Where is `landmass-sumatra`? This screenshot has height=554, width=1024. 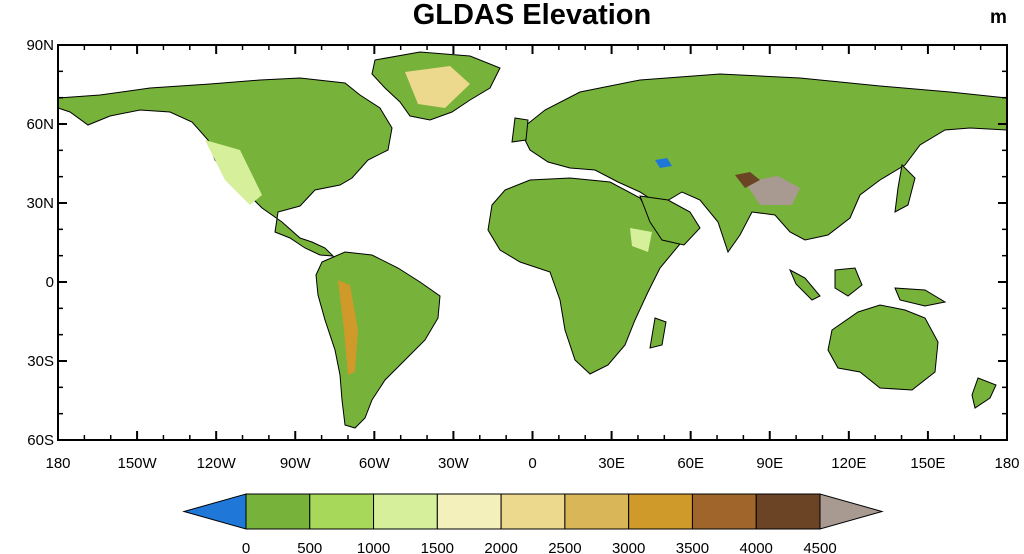
landmass-sumatra is located at coordinates (804, 284).